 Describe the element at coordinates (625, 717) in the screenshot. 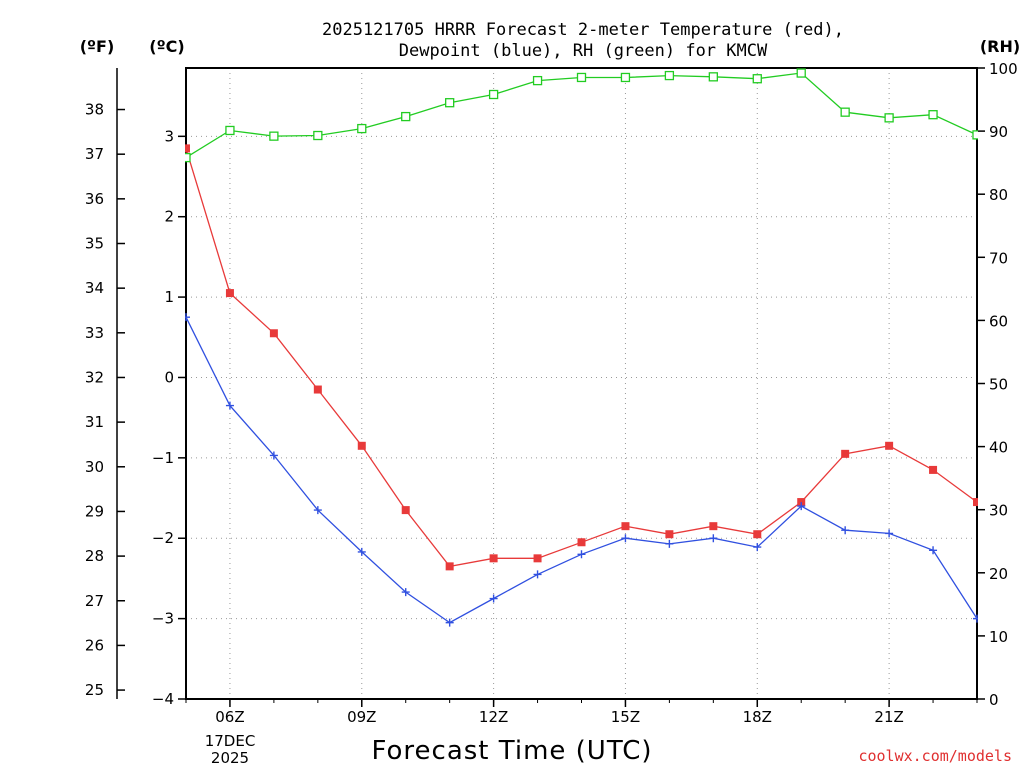

I see `x-tick-label-15Z: 15Z` at that location.